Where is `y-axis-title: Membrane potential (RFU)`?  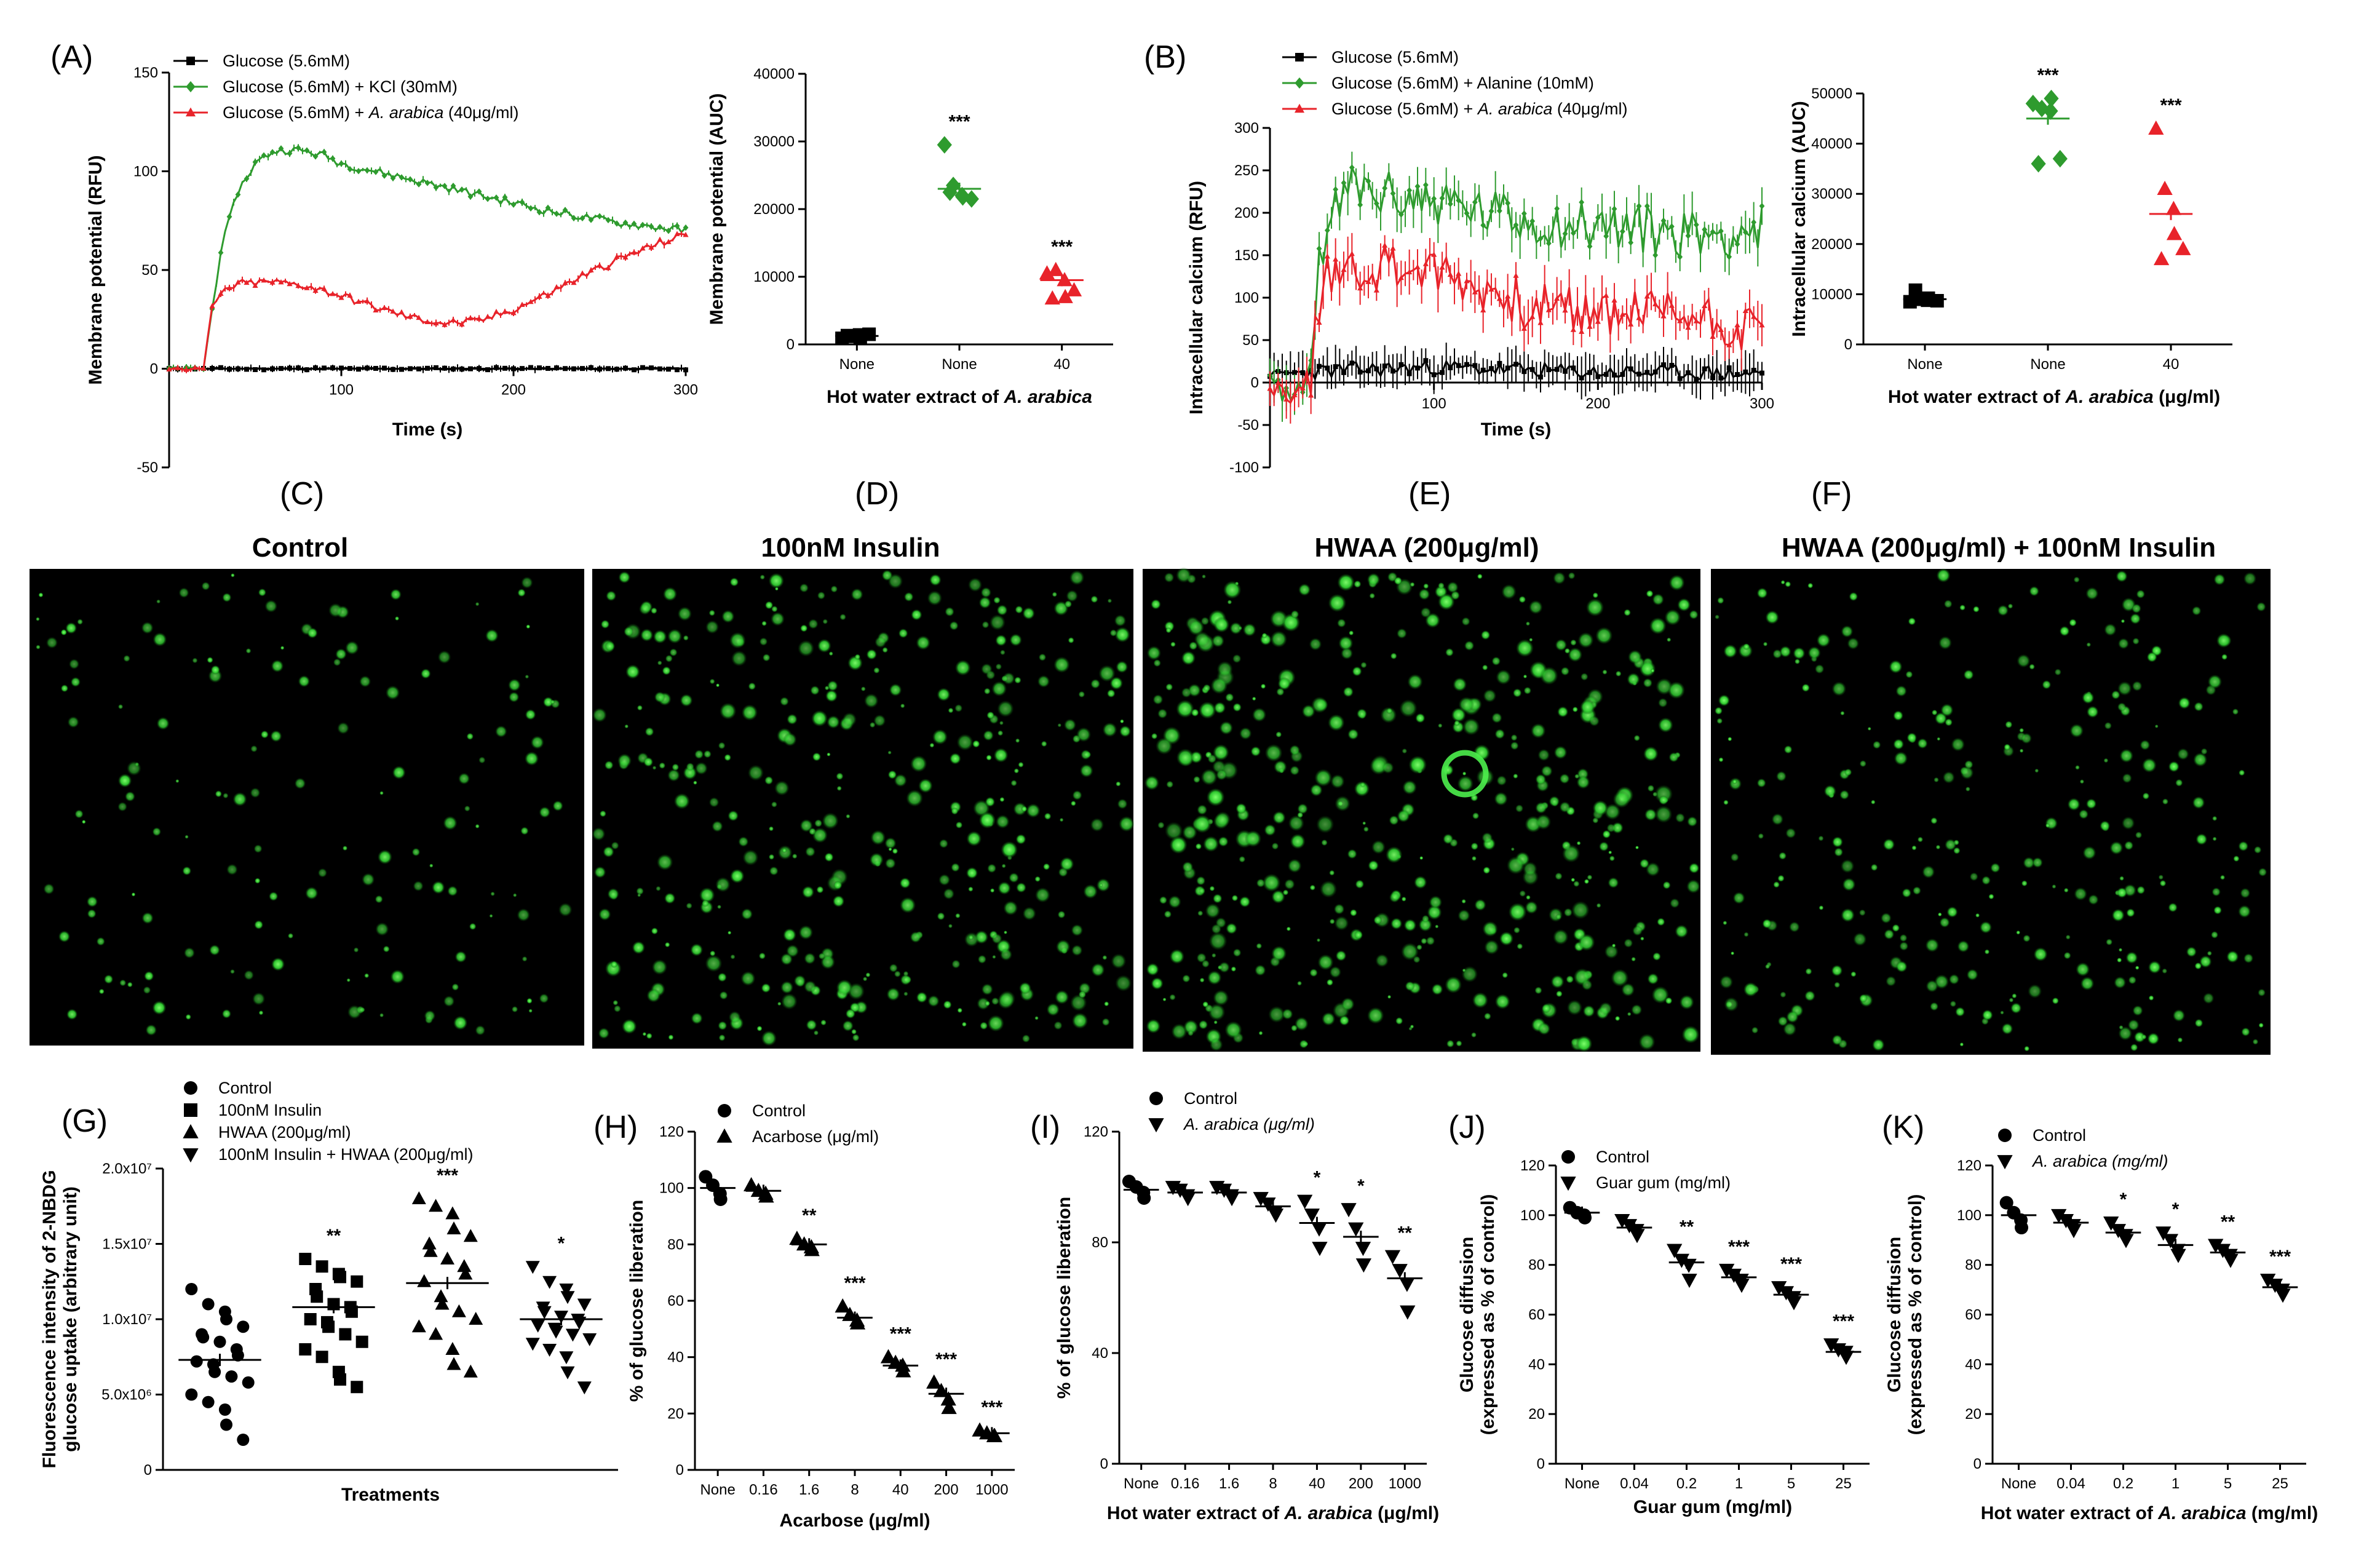
y-axis-title: Membrane potential (RFU) is located at coordinates (95, 269).